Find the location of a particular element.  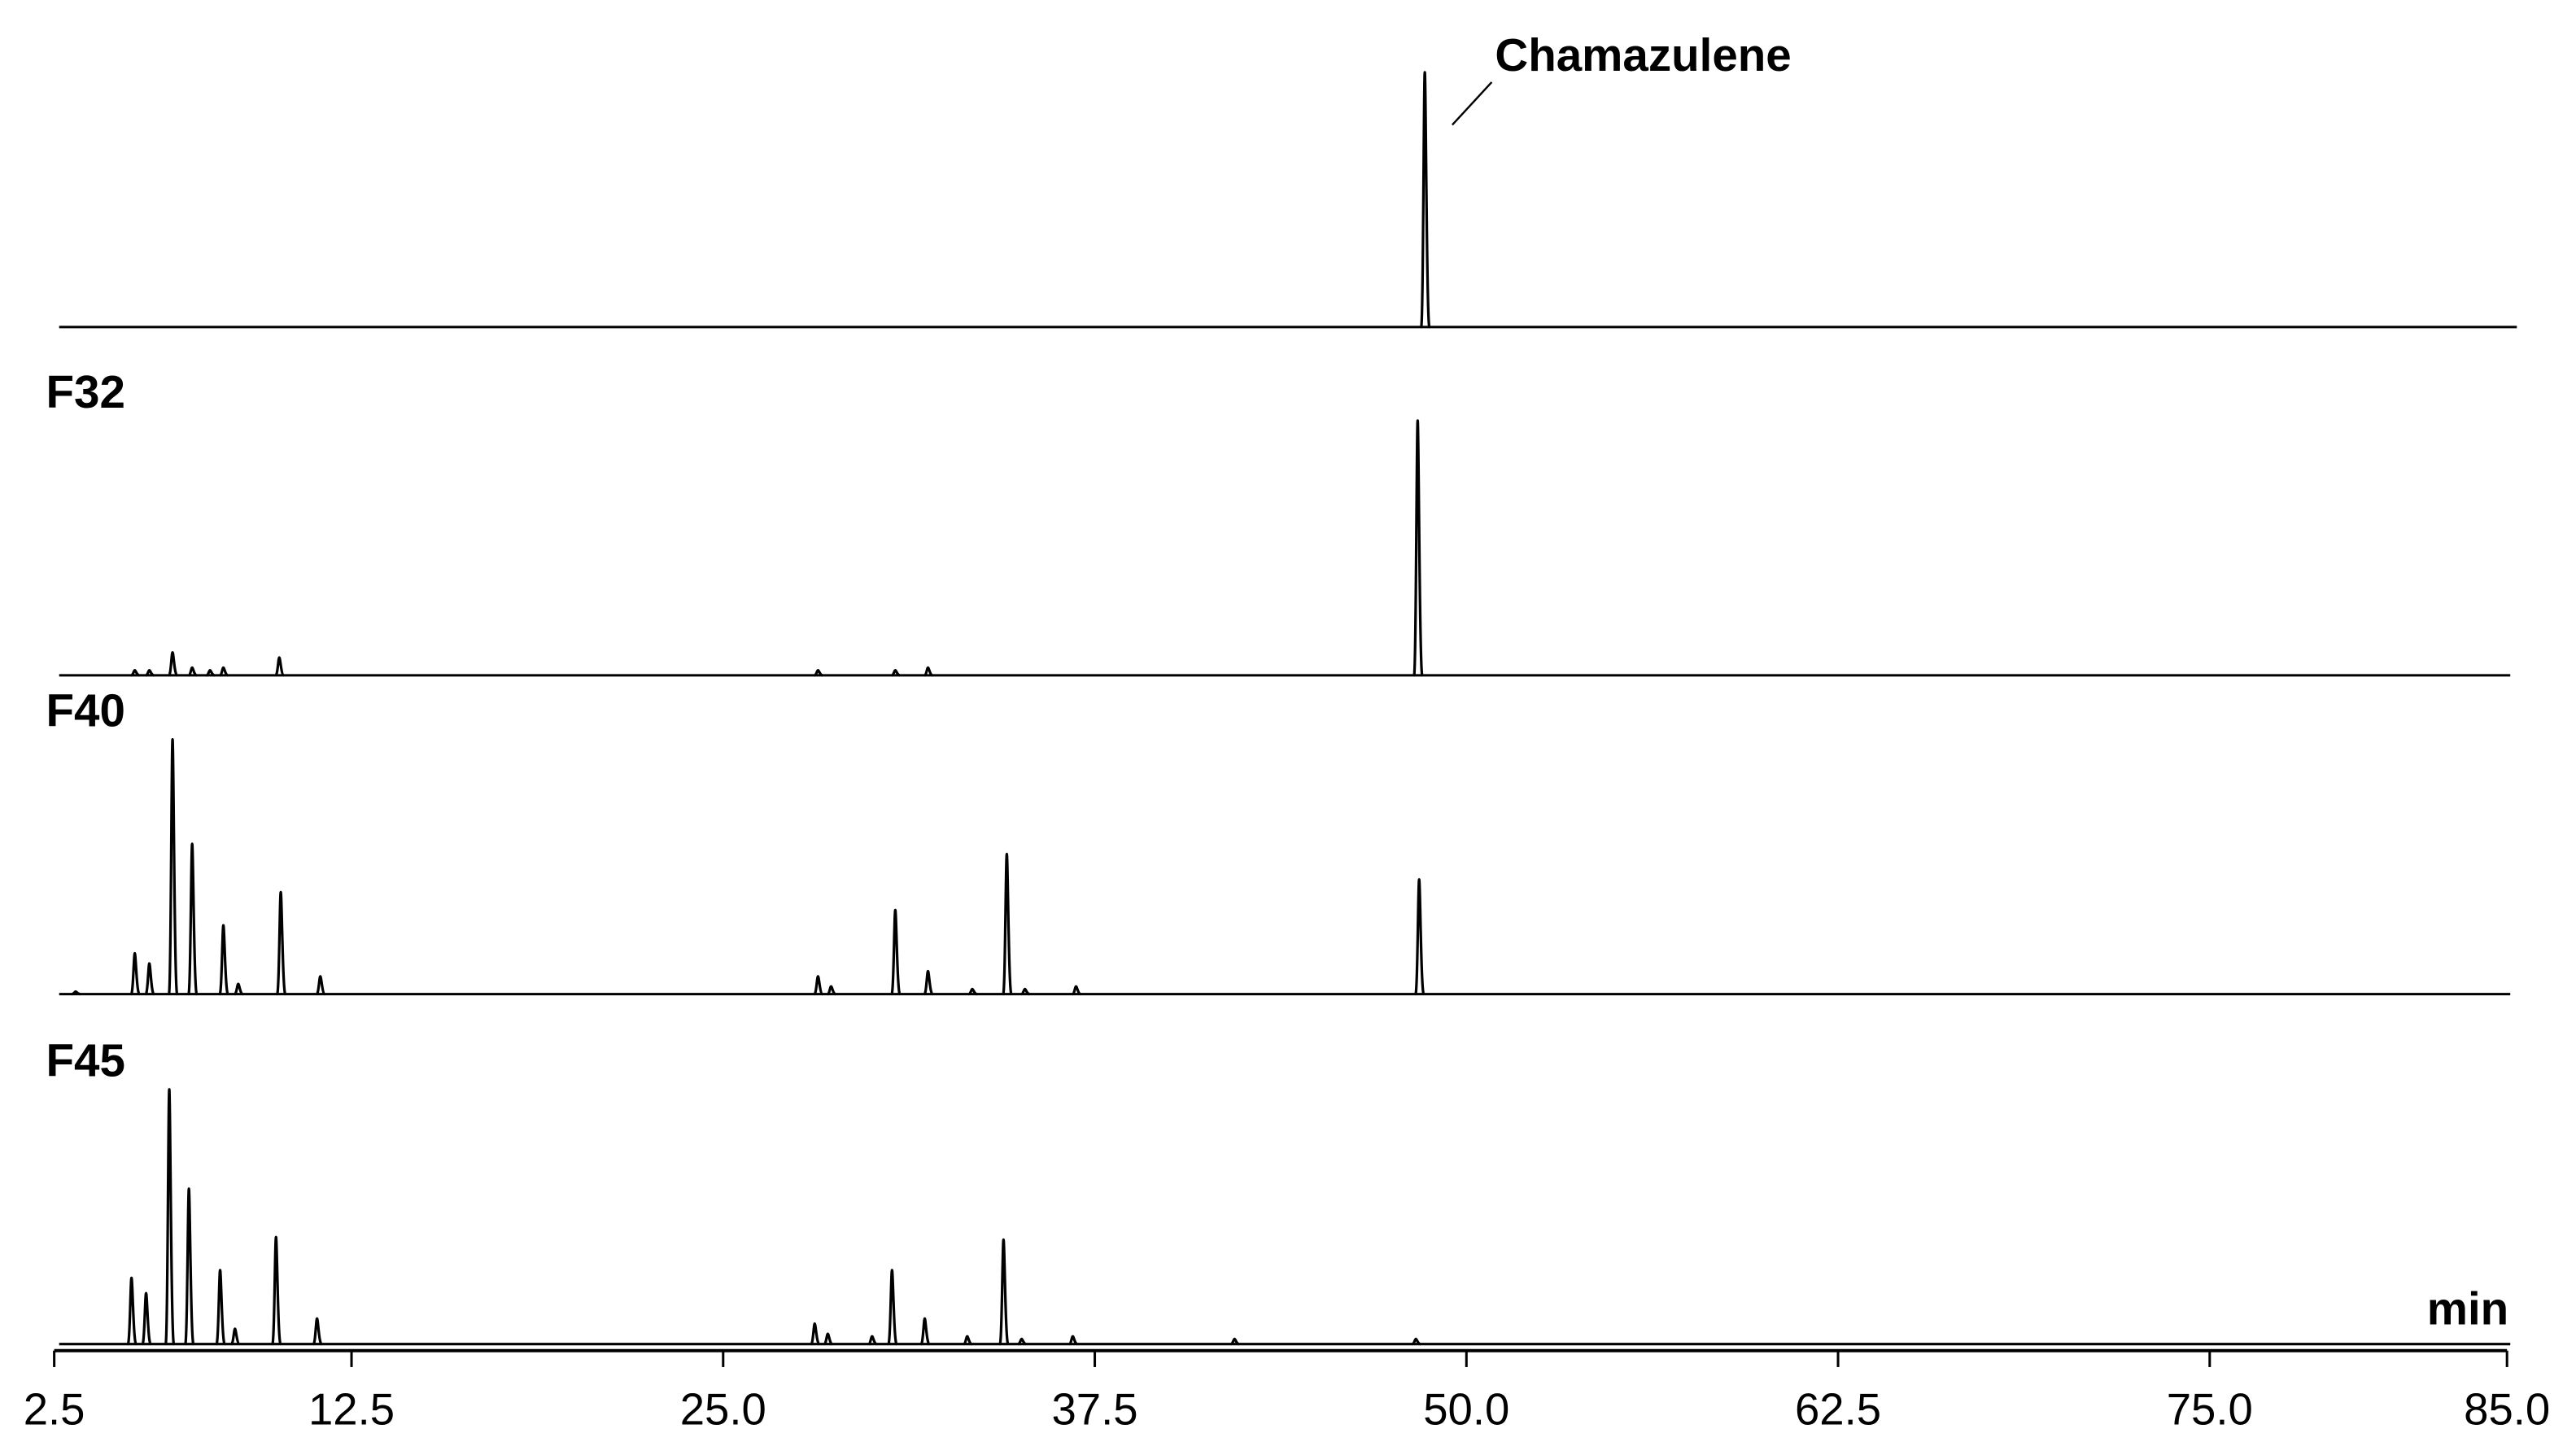

x-tick-label: 75.0 is located at coordinates (2210, 1410).